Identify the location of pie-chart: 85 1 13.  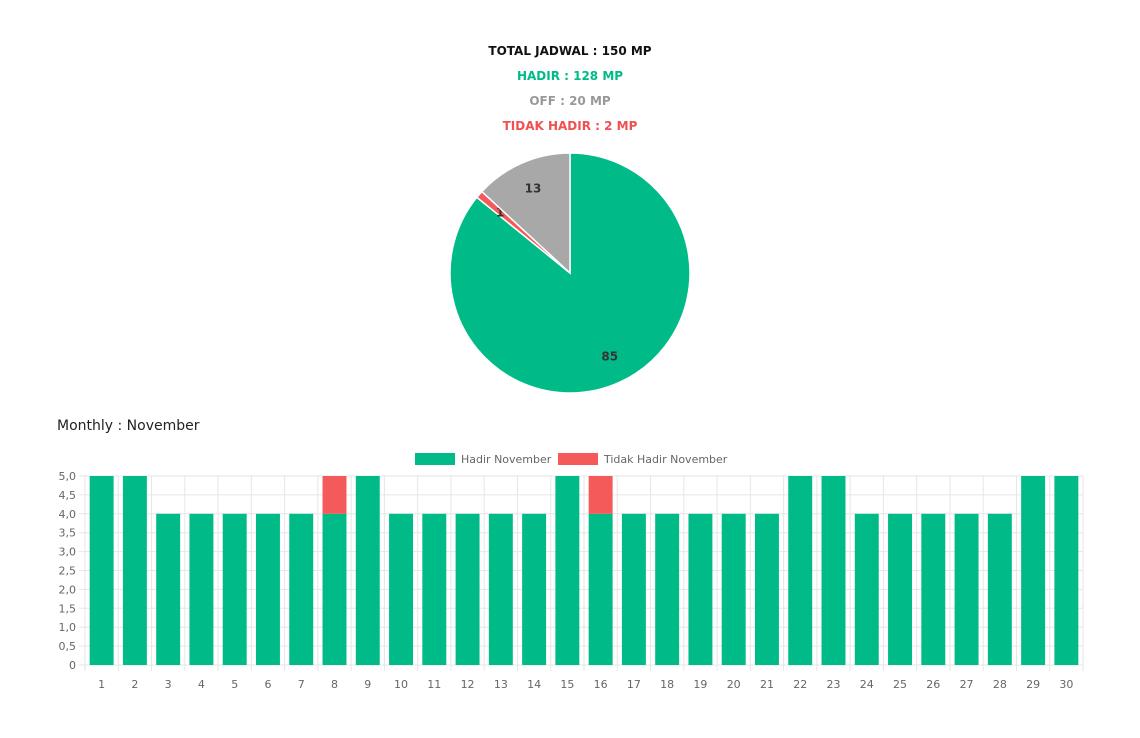
(570, 273).